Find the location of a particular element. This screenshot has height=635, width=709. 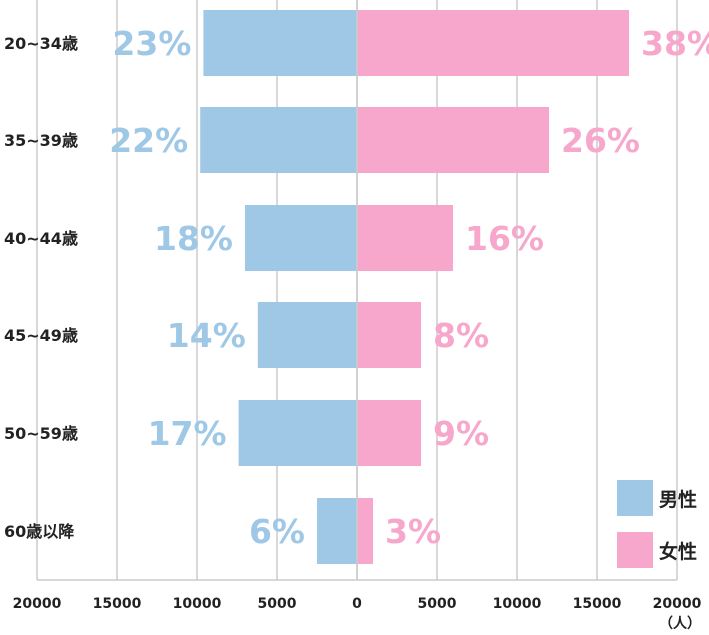

category-label: 50~59歳 is located at coordinates (41, 433).